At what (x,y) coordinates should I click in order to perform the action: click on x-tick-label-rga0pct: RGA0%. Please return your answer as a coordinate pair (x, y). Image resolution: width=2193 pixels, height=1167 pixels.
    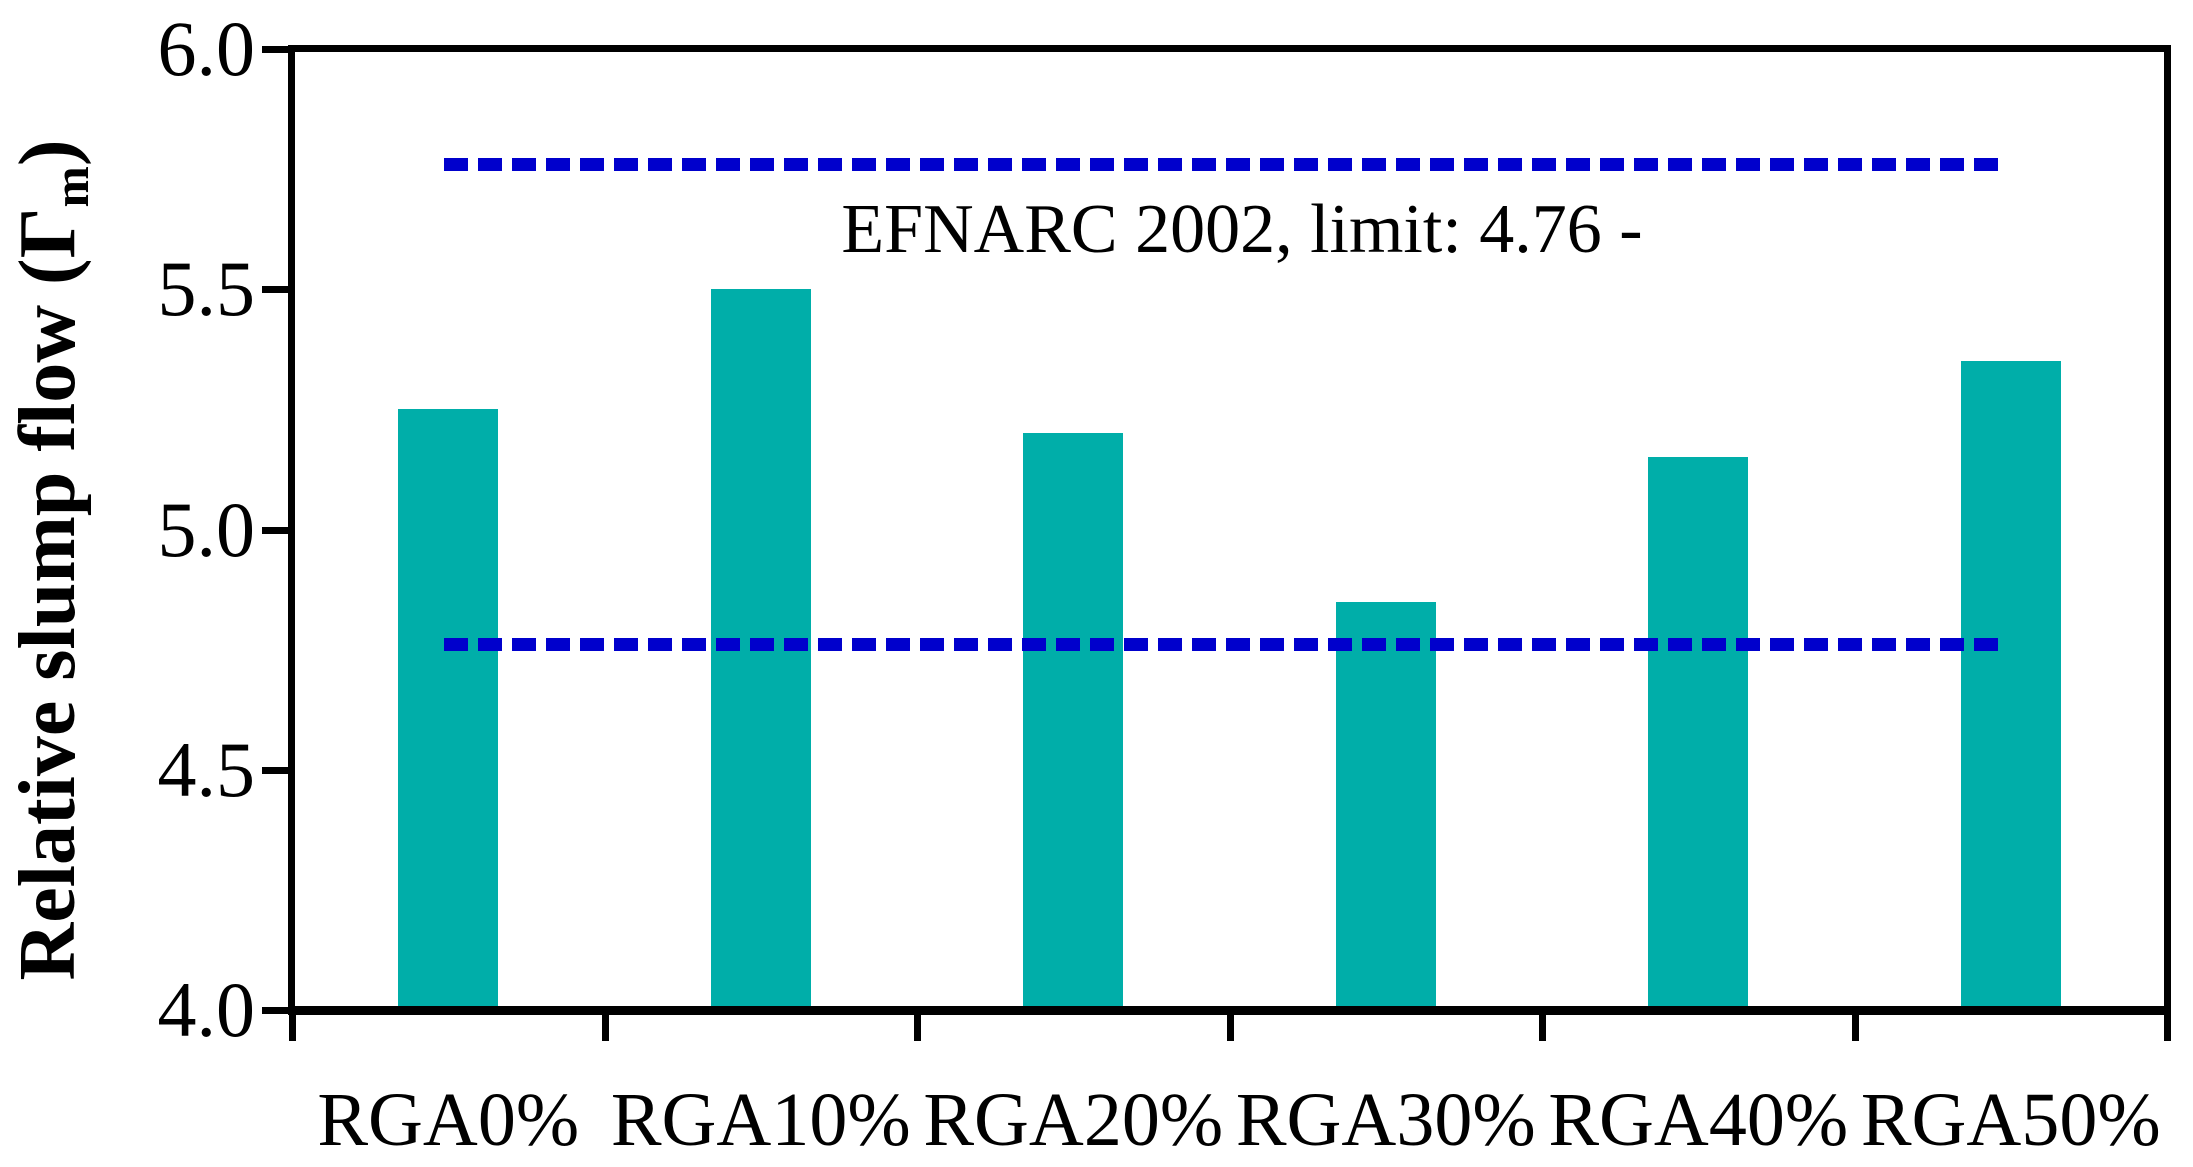
    Looking at the image, I should click on (448, 1120).